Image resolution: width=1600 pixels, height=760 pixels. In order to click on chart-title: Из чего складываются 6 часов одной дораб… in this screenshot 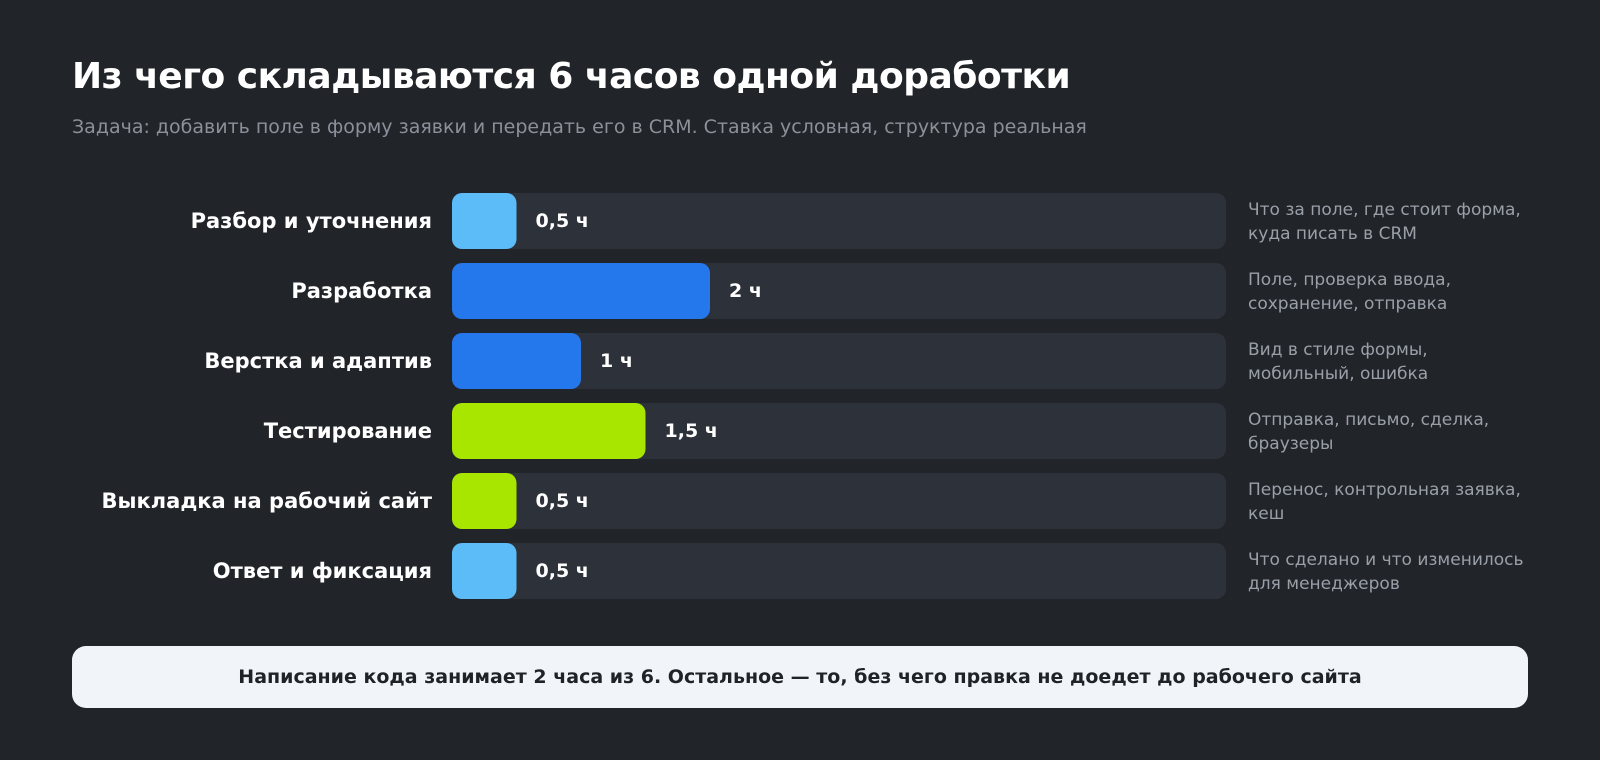, I will do `click(571, 76)`.